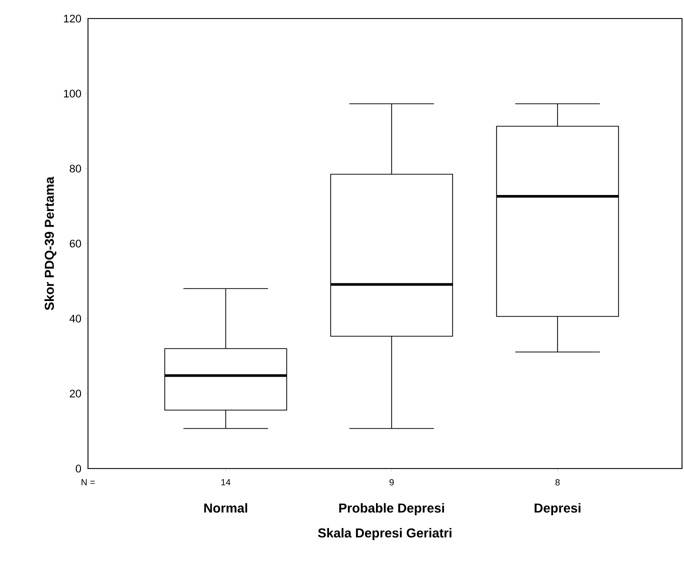 The height and width of the screenshot is (575, 684). What do you see at coordinates (88, 482) in the screenshot?
I see `text: N =` at bounding box center [88, 482].